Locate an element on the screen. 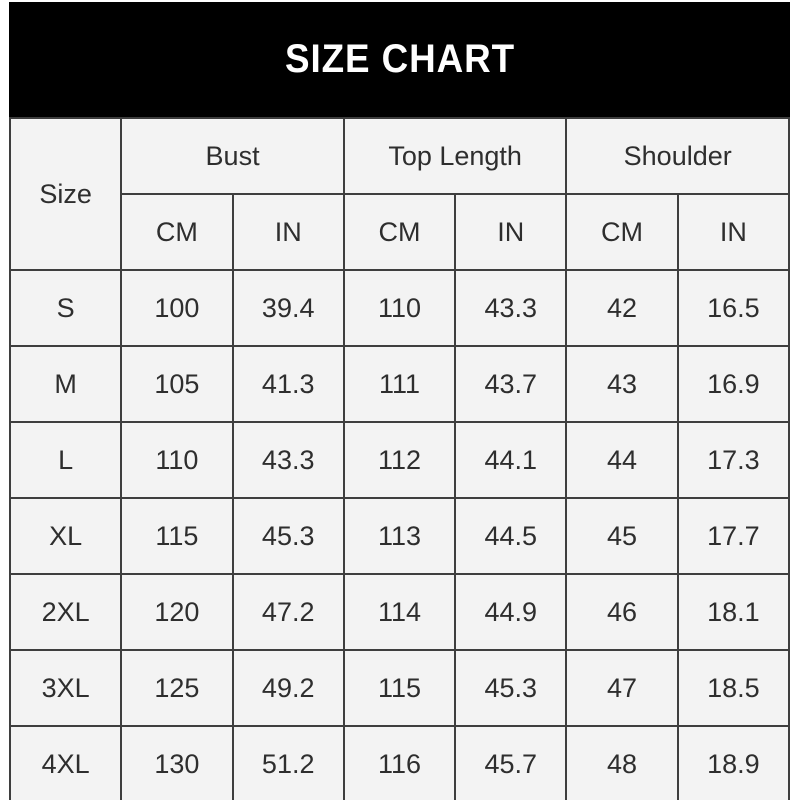 This screenshot has width=800, height=800. value-cell: 45 is located at coordinates (622, 536).